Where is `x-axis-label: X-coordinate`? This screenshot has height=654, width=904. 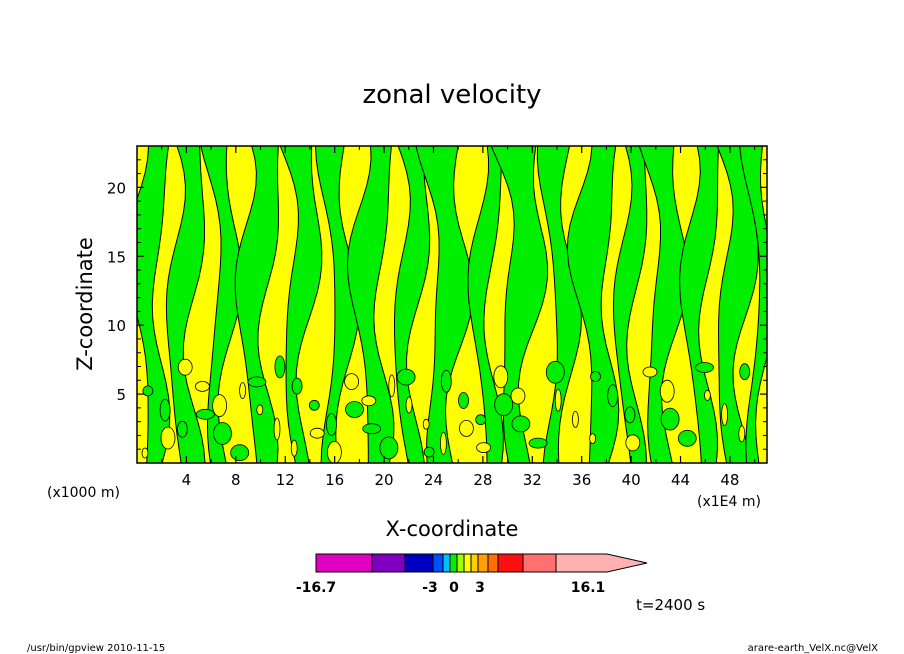
x-axis-label: X-coordinate is located at coordinates (452, 529).